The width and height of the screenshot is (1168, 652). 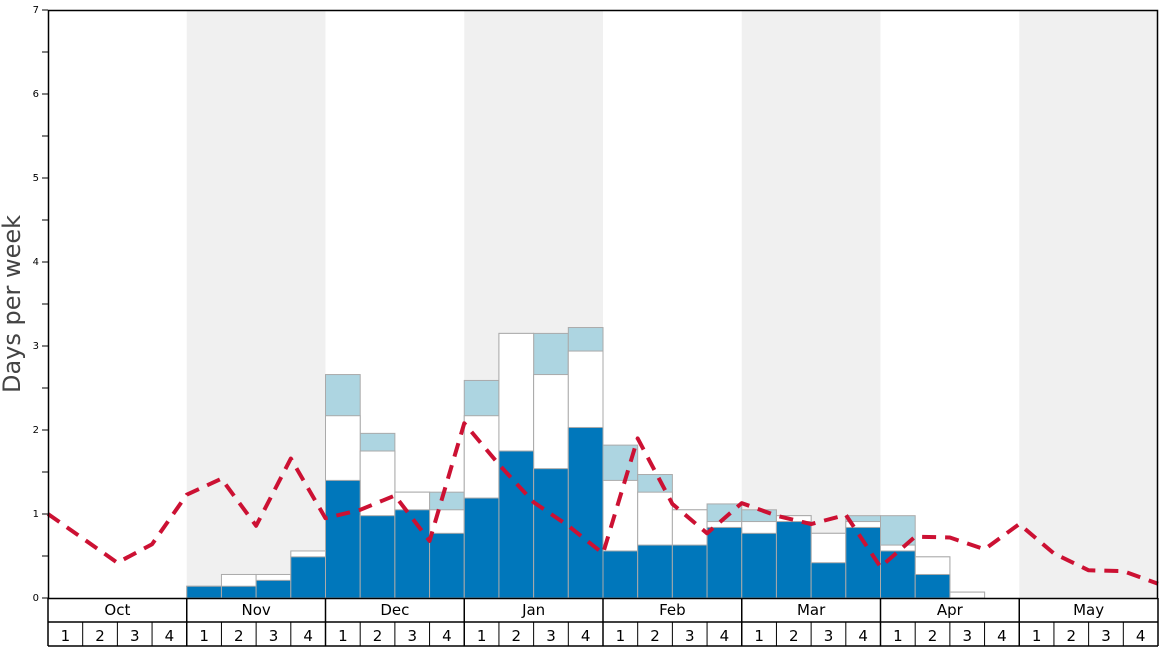 What do you see at coordinates (36, 262) in the screenshot?
I see `y-tick-label: 4` at bounding box center [36, 262].